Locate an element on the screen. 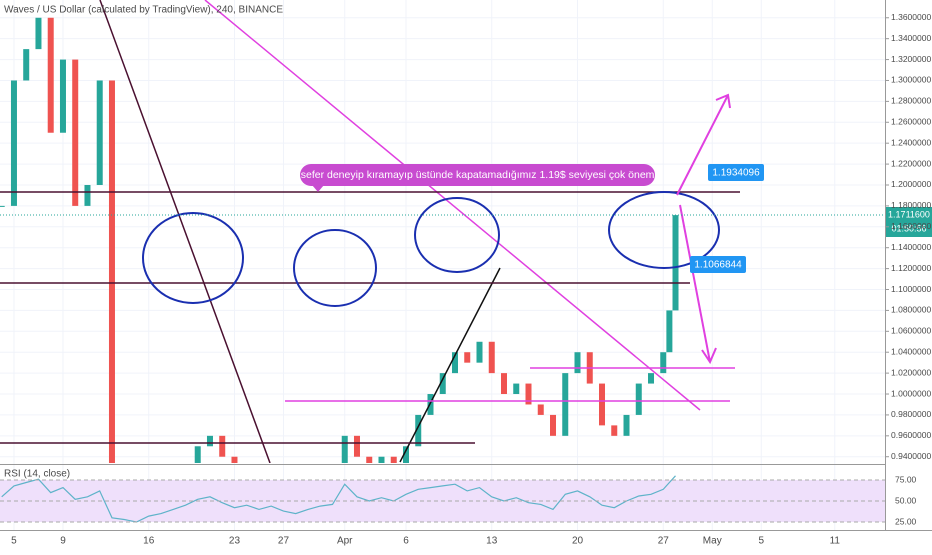 The width and height of the screenshot is (932, 555). x-tick-label: Apr is located at coordinates (345, 541).